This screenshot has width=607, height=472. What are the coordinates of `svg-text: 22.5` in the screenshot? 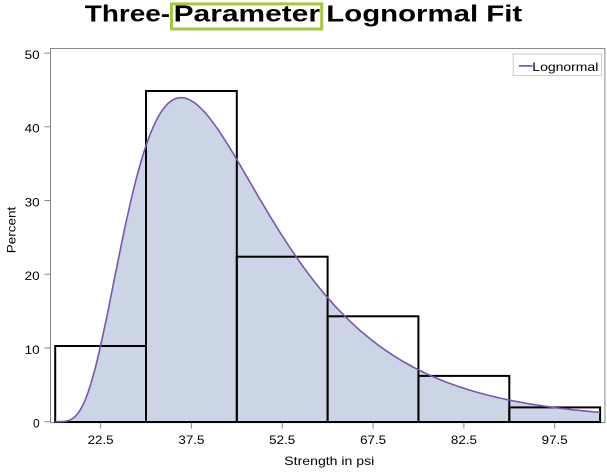 It's located at (101, 440).